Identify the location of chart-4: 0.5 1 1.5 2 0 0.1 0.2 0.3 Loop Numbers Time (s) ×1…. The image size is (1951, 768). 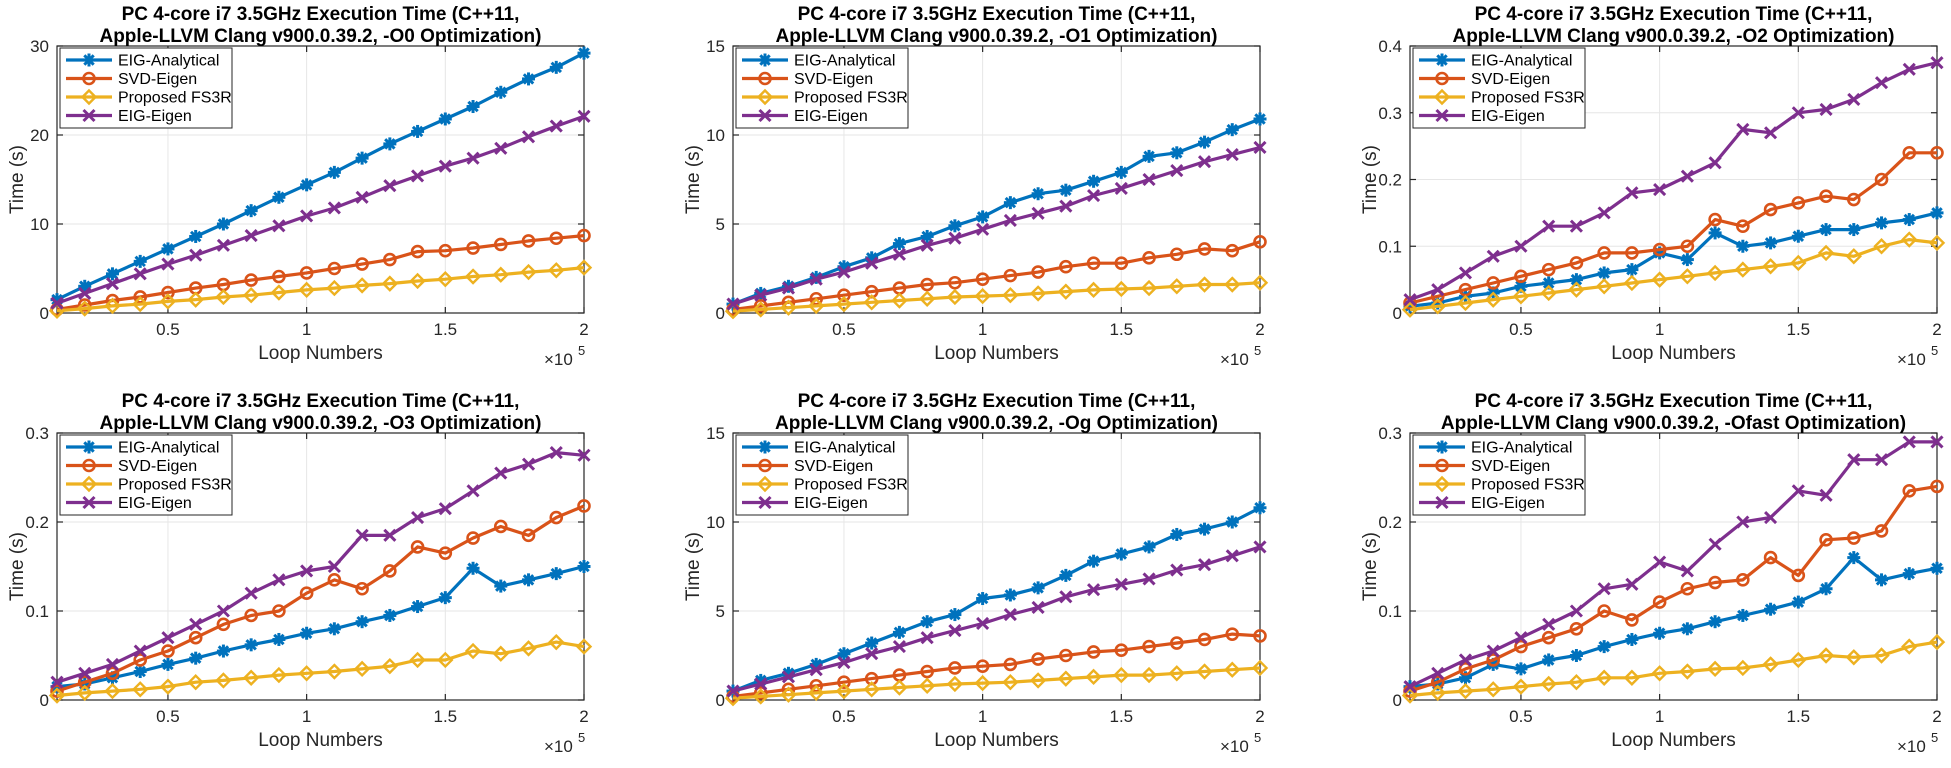
(300, 573).